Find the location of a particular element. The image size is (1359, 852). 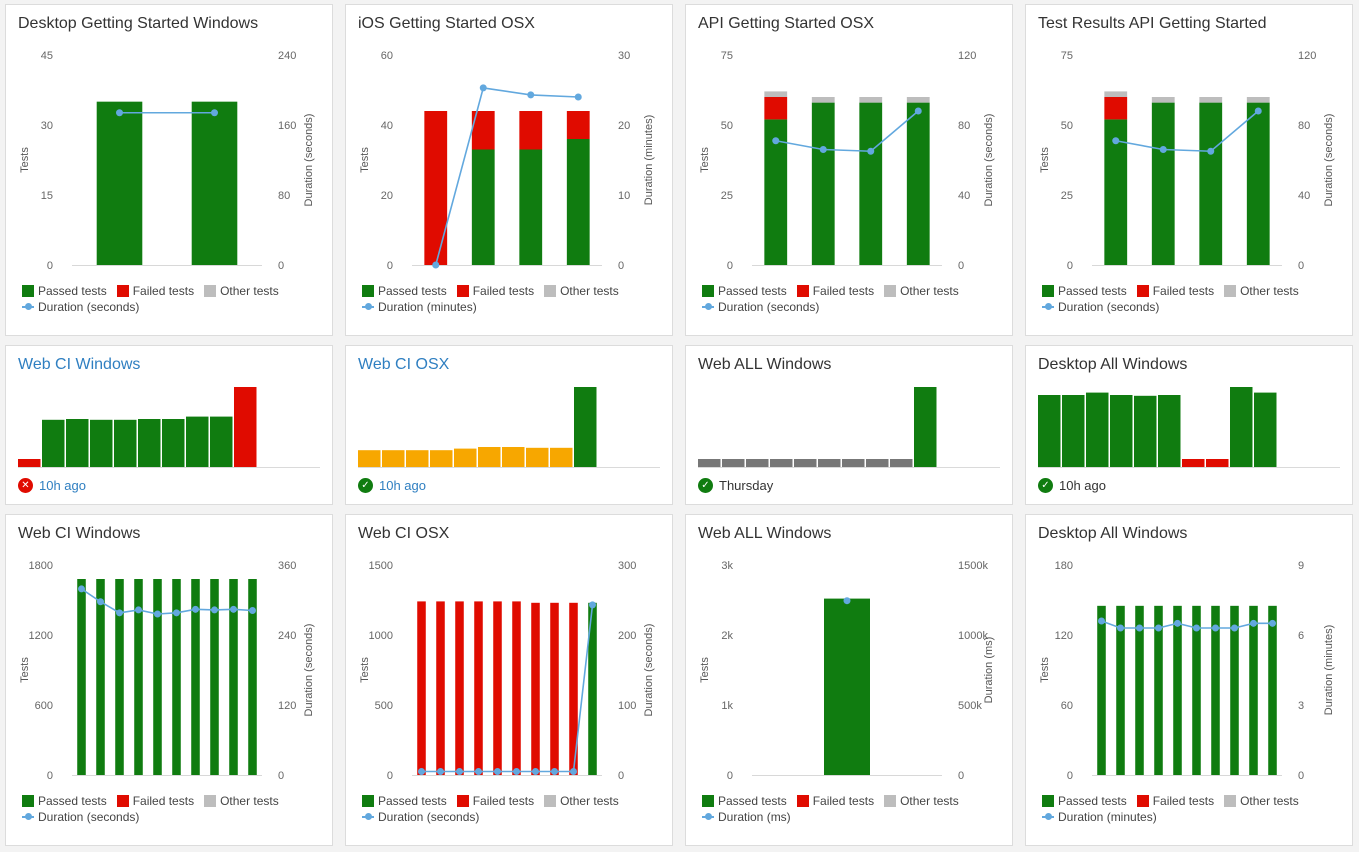

card-title: Web CI Windows is located at coordinates (79, 364).